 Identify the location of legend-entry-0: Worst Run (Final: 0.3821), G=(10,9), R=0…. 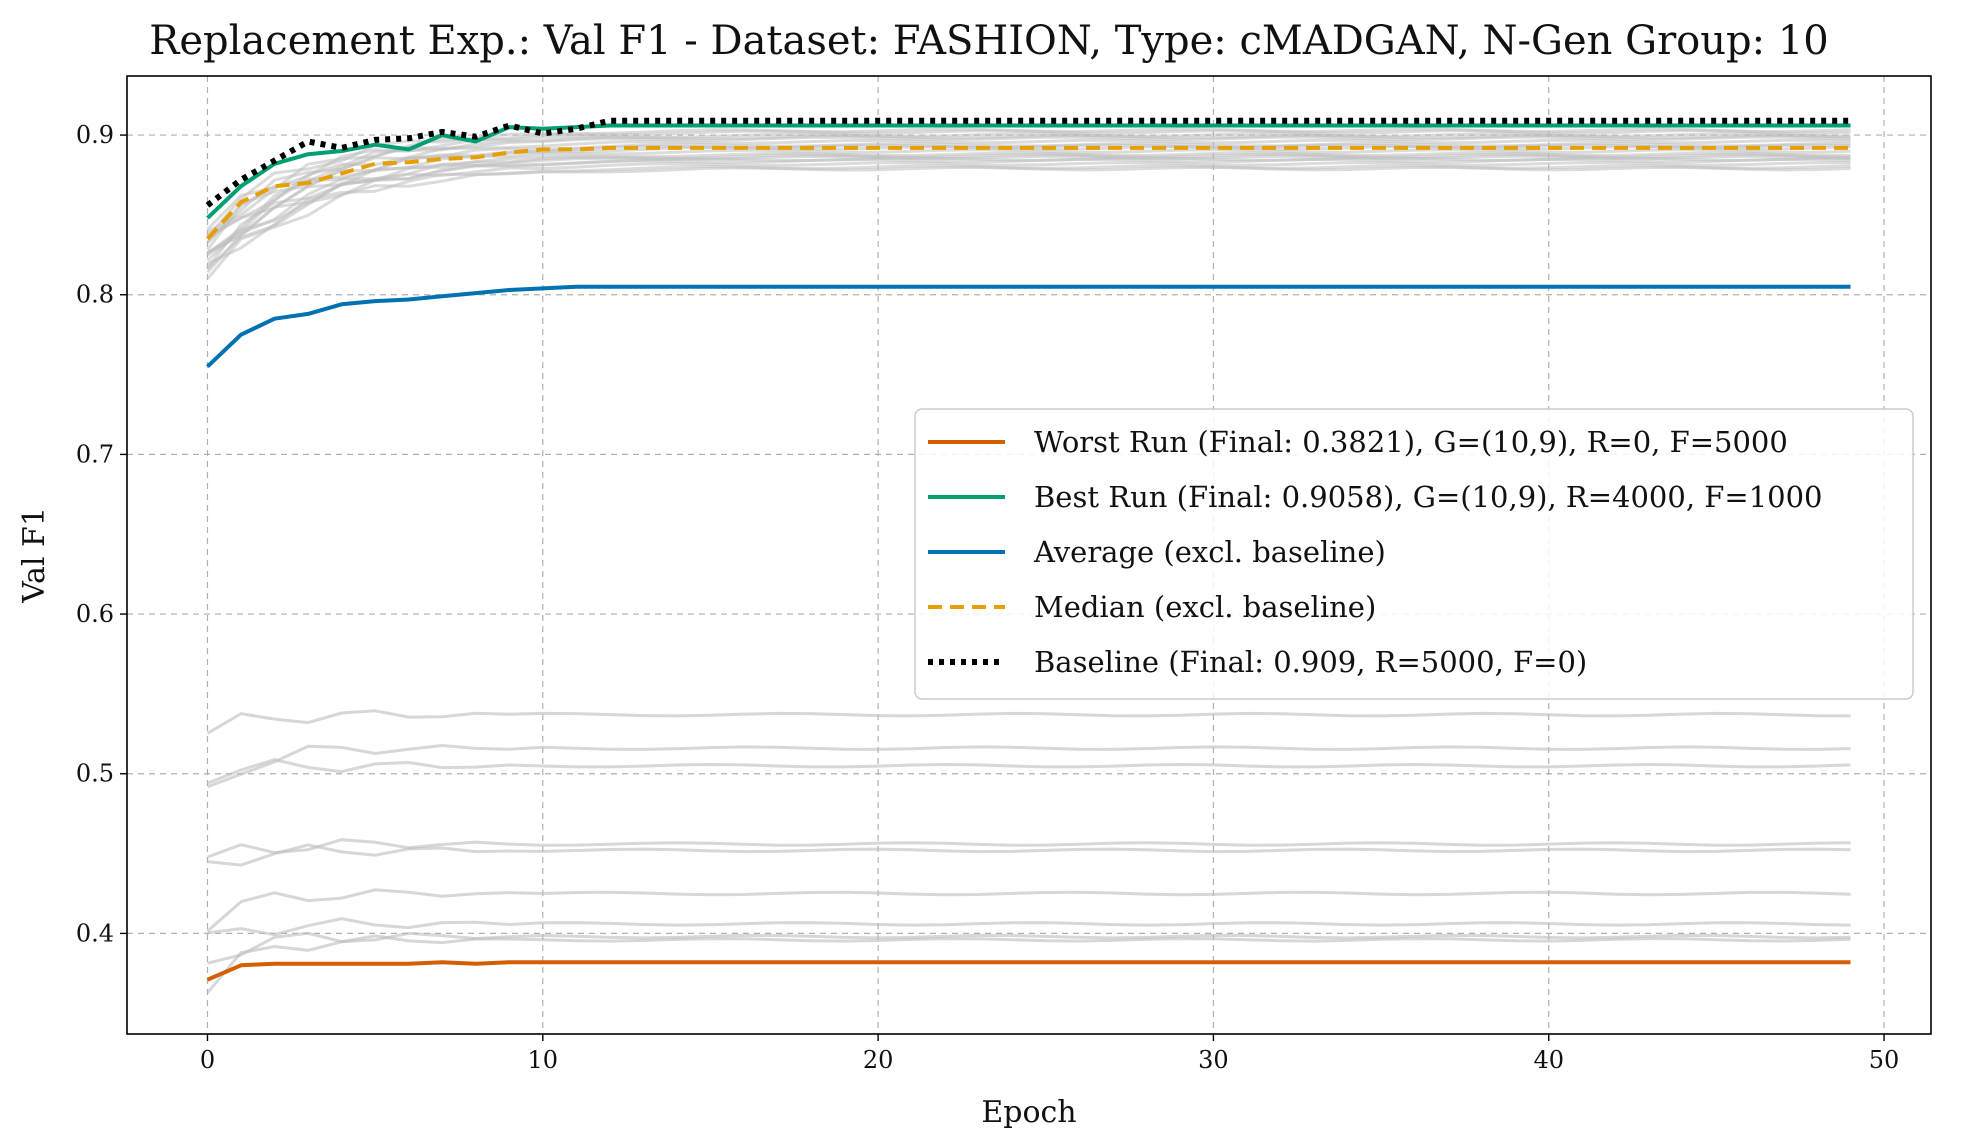
(1411, 442).